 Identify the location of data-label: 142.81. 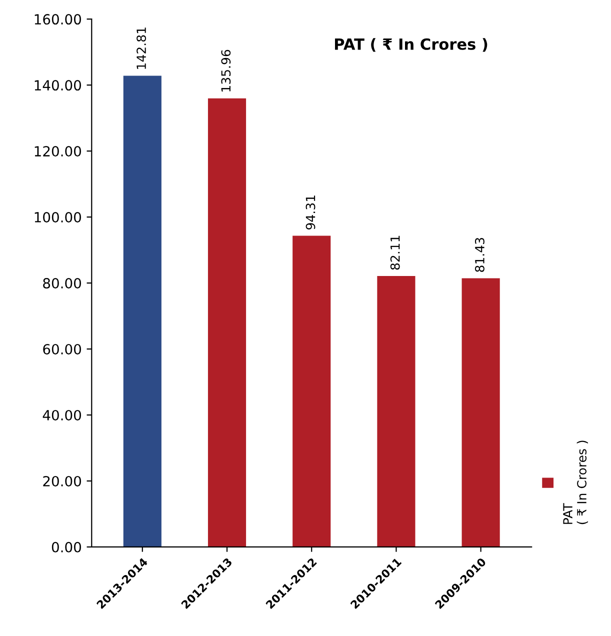
(141, 48).